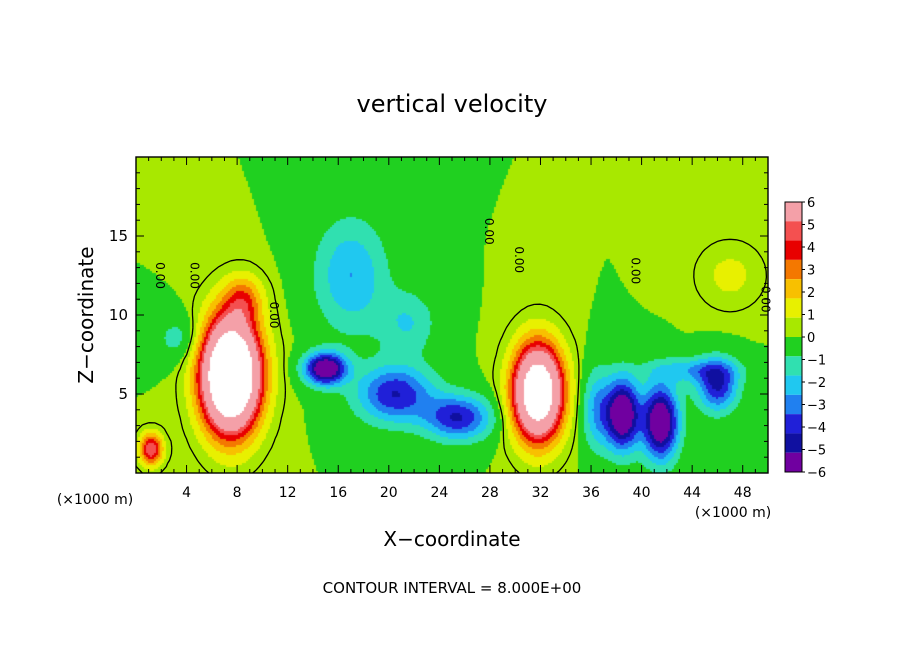 This screenshot has height=654, width=904. Describe the element at coordinates (186, 493) in the screenshot. I see `x-tick-label: 4` at that location.